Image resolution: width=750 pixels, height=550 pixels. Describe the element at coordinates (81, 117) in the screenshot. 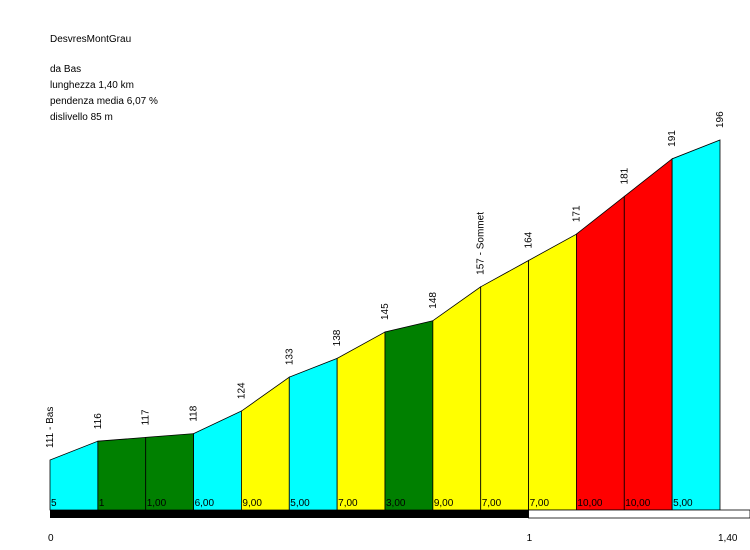

I see `elevation-gain-text: dislivello 85 m` at that location.